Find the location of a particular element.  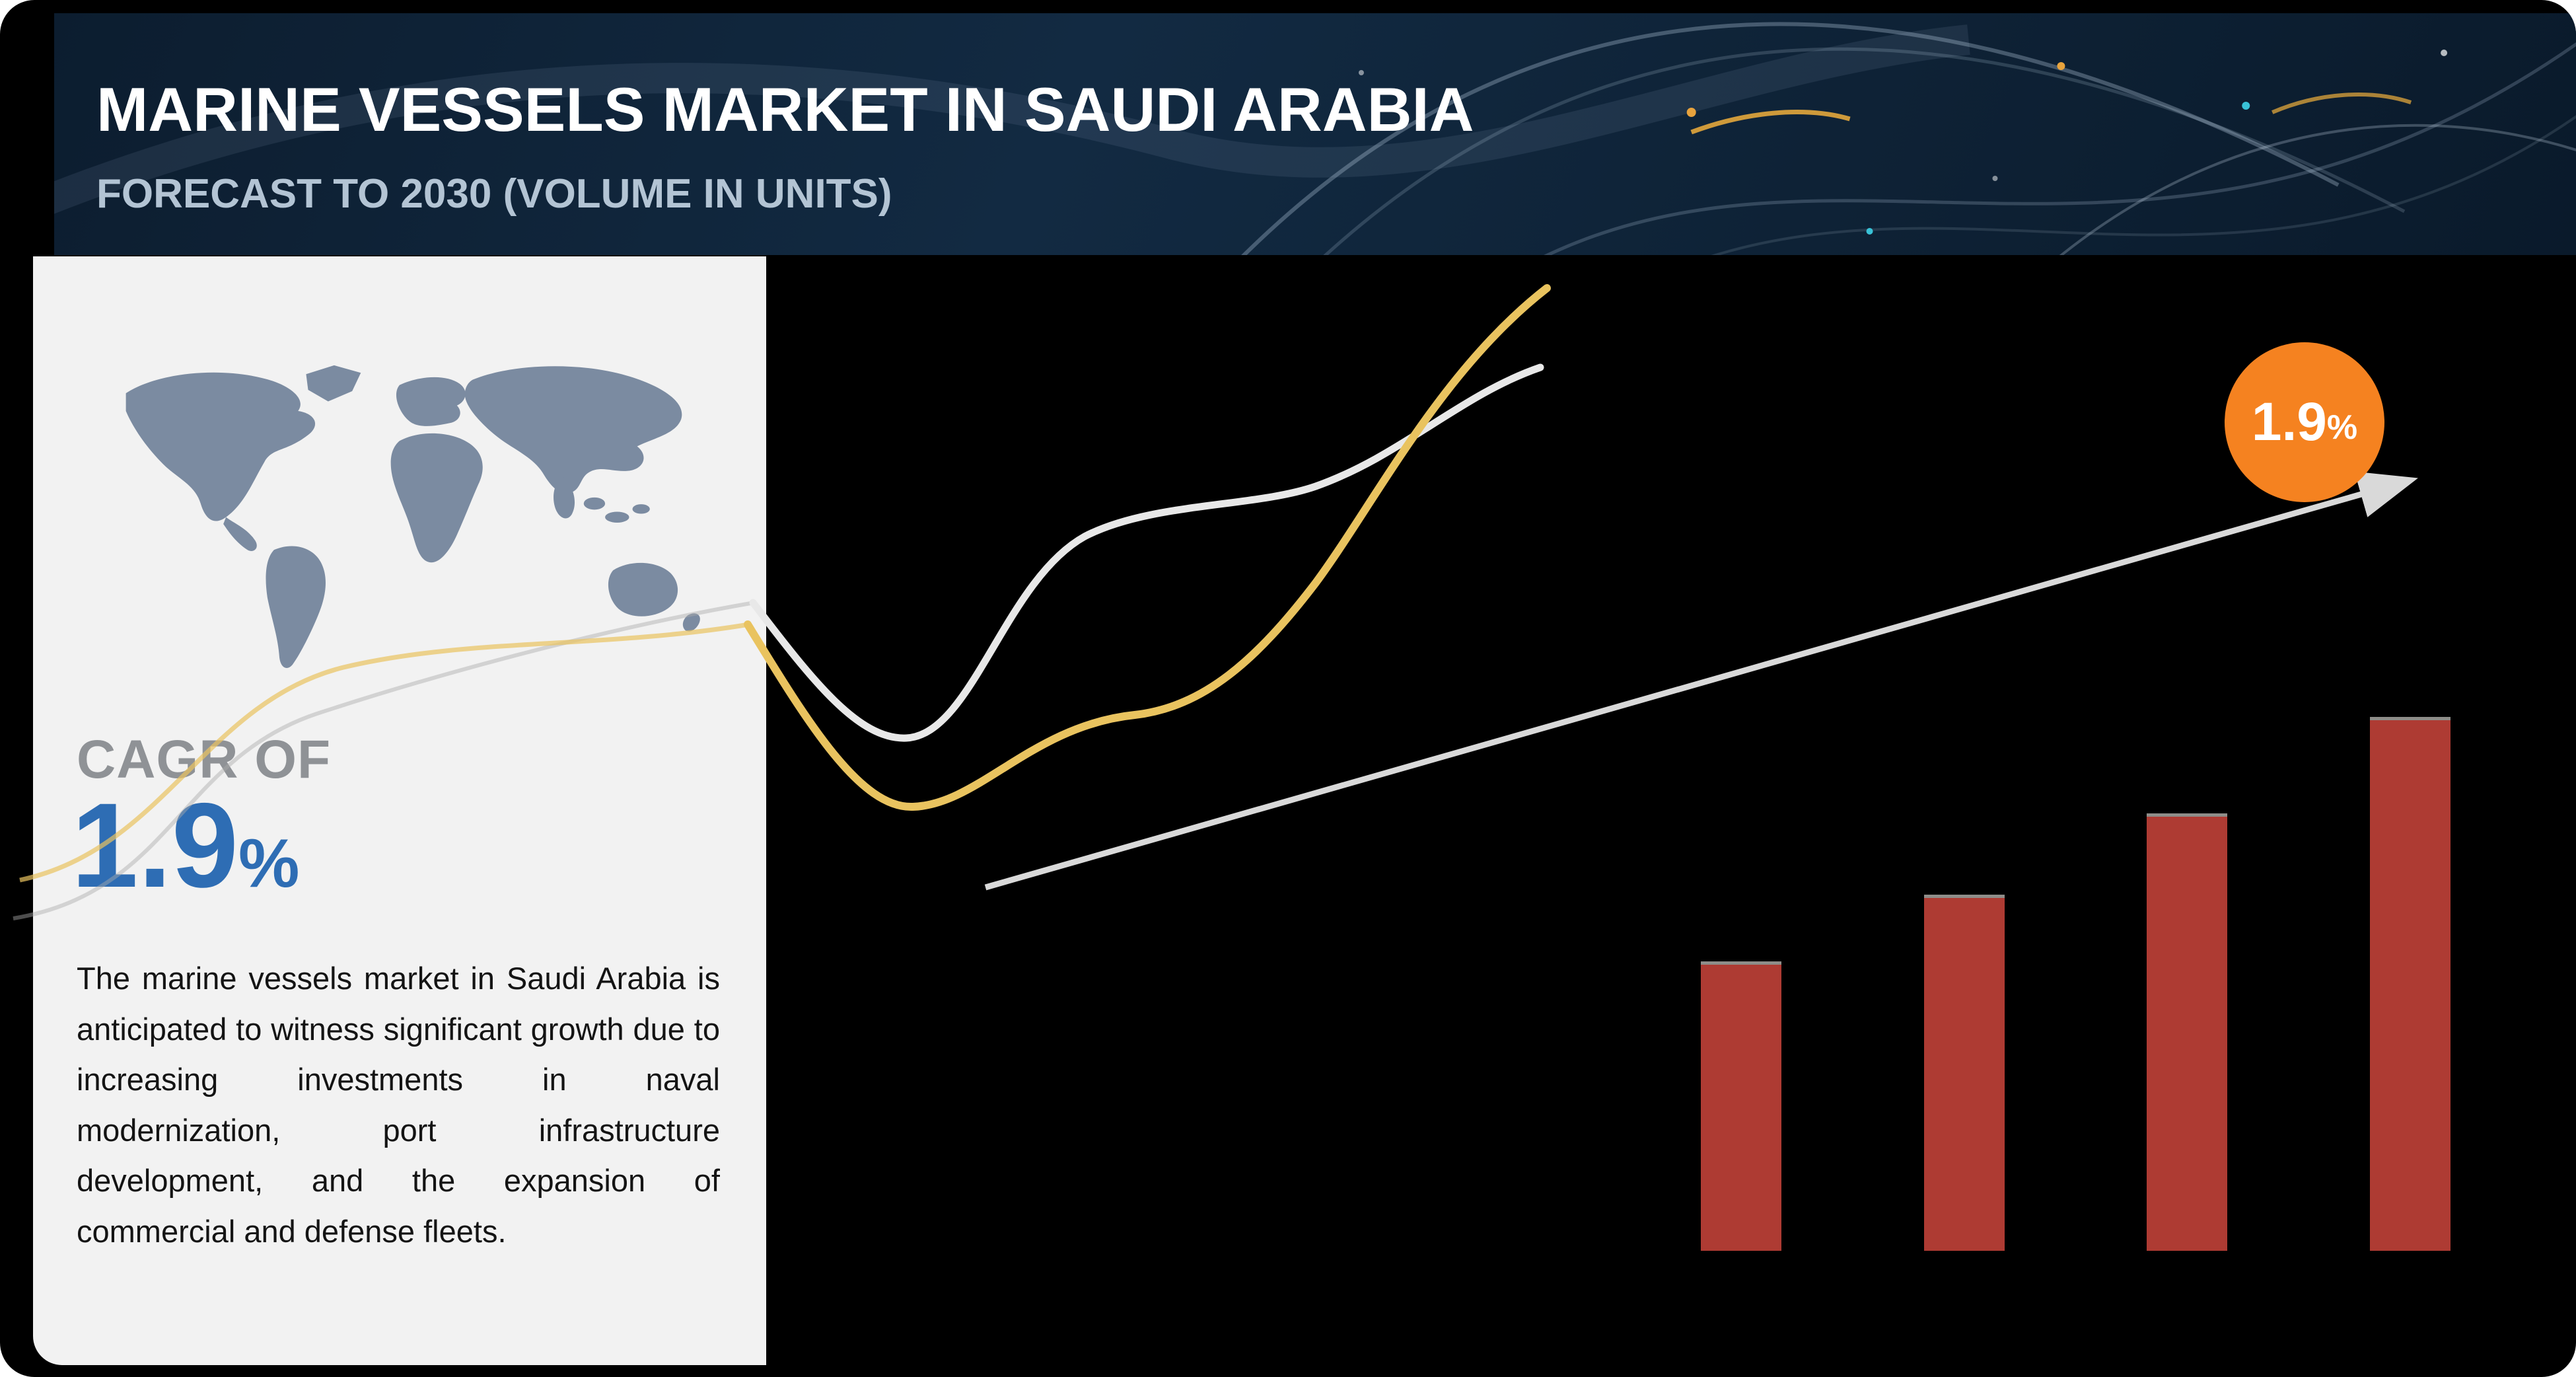

world-map-icon is located at coordinates (412, 516).